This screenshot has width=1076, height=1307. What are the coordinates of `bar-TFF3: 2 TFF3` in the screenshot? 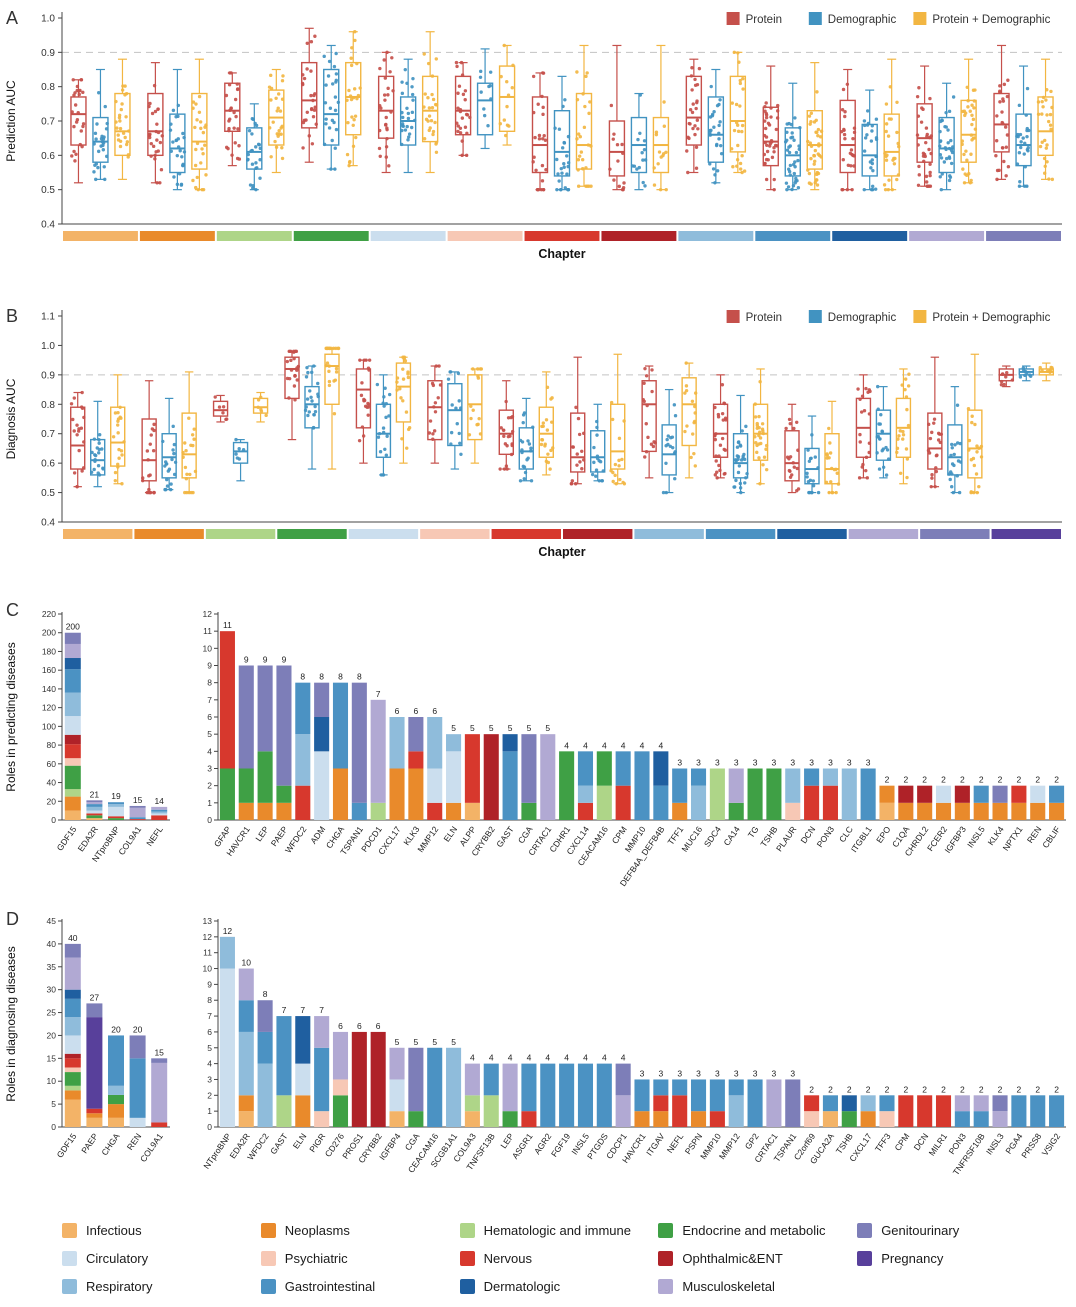 It's located at (884, 1119).